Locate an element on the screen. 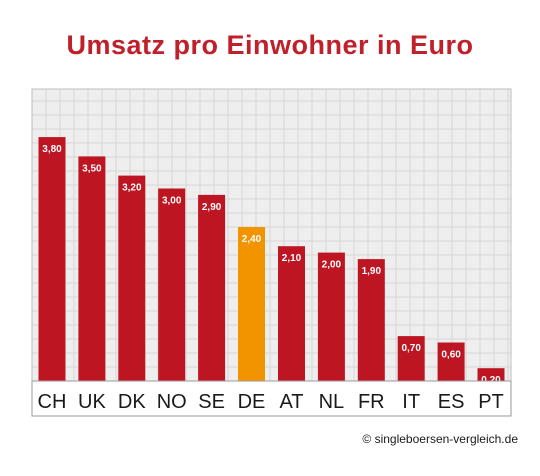  bar-it is located at coordinates (411, 358).